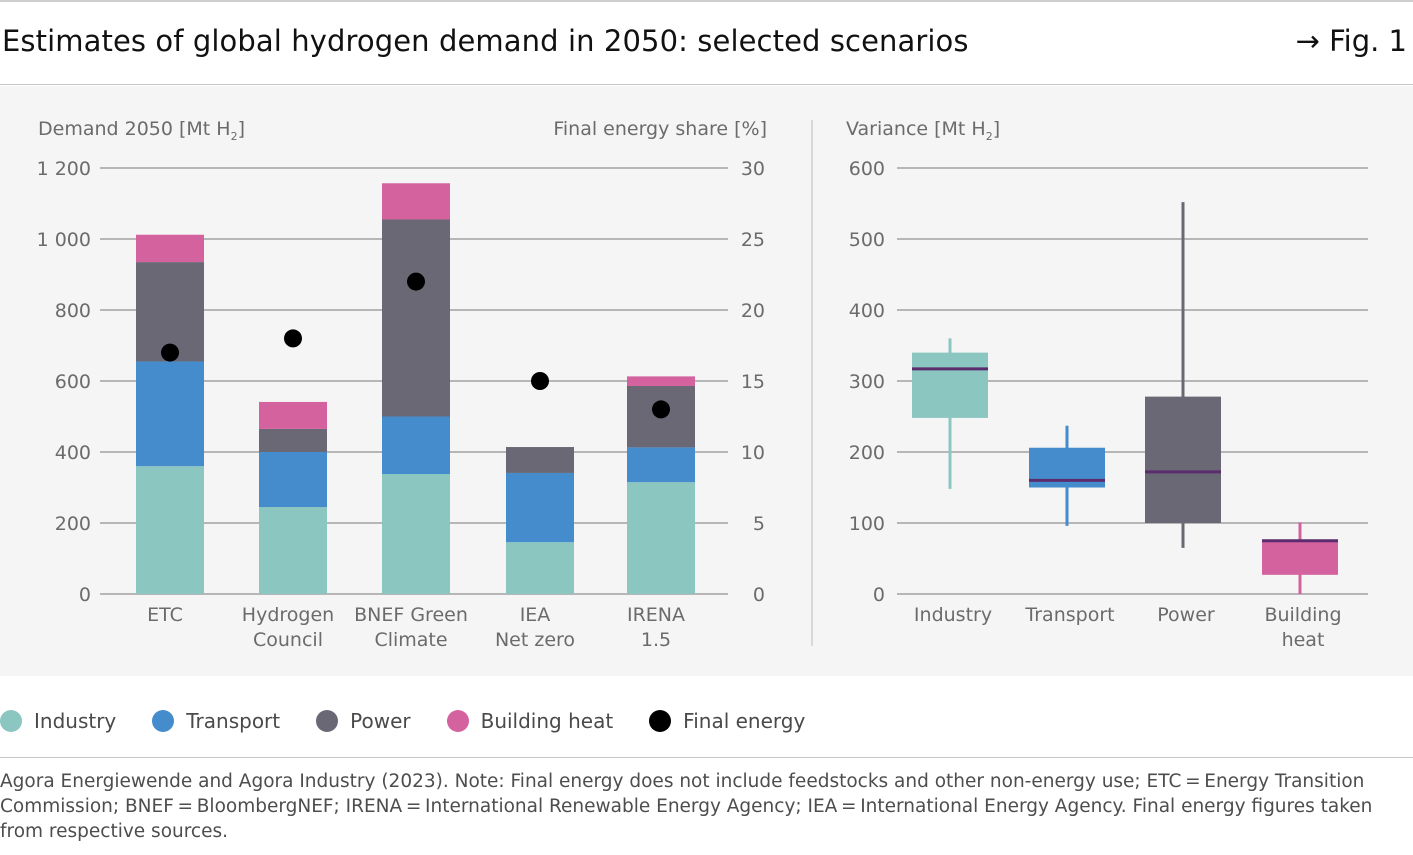 This screenshot has width=1413, height=855. Describe the element at coordinates (535, 640) in the screenshot. I see `x-category-label: Net zero` at that location.